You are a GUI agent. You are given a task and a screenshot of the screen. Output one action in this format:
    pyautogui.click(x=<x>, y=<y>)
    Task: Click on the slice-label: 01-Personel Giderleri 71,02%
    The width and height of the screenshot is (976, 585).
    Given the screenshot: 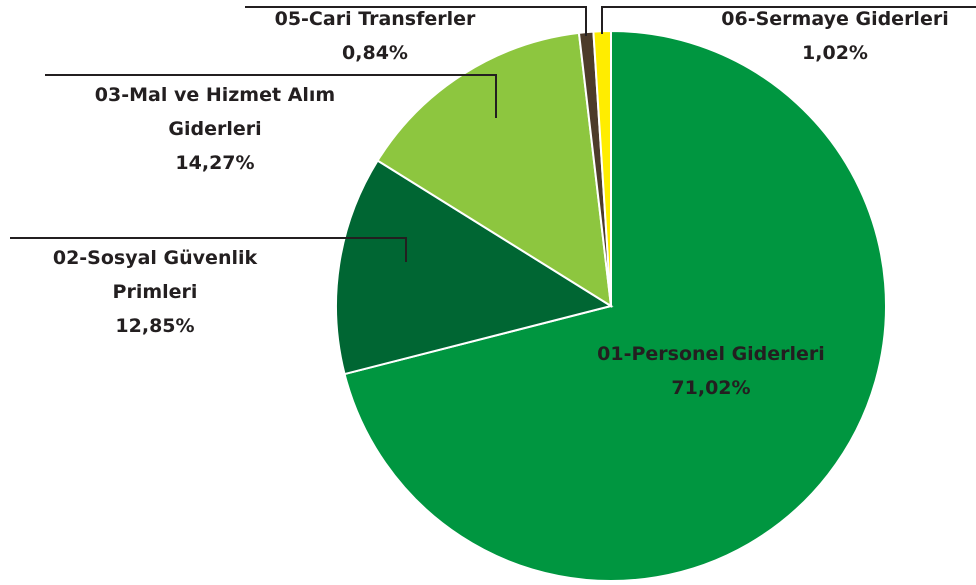 What is the action you would take?
    pyautogui.click(x=711, y=371)
    